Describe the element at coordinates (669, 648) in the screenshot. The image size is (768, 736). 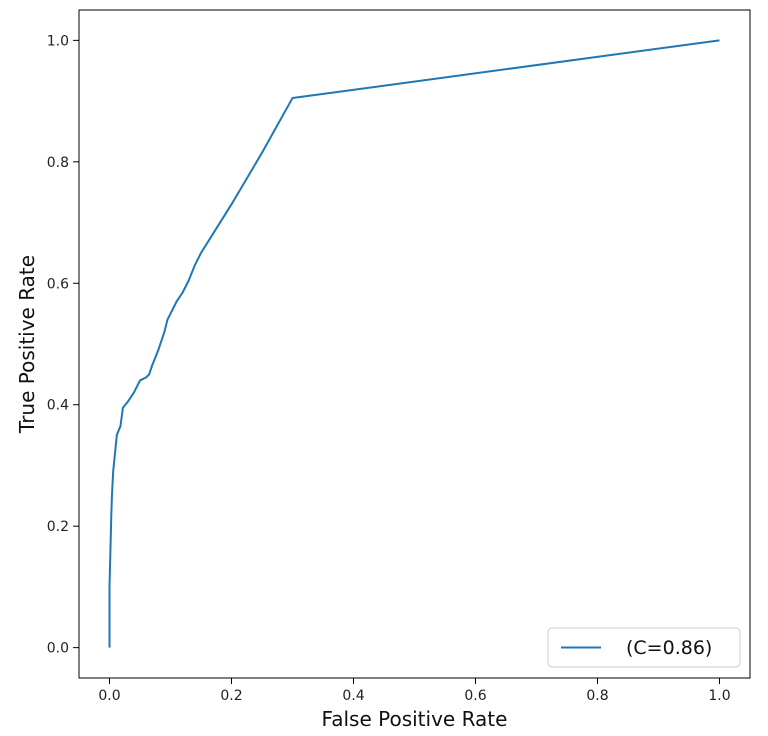
I see `legend-entry-label: (C=0.86)` at that location.